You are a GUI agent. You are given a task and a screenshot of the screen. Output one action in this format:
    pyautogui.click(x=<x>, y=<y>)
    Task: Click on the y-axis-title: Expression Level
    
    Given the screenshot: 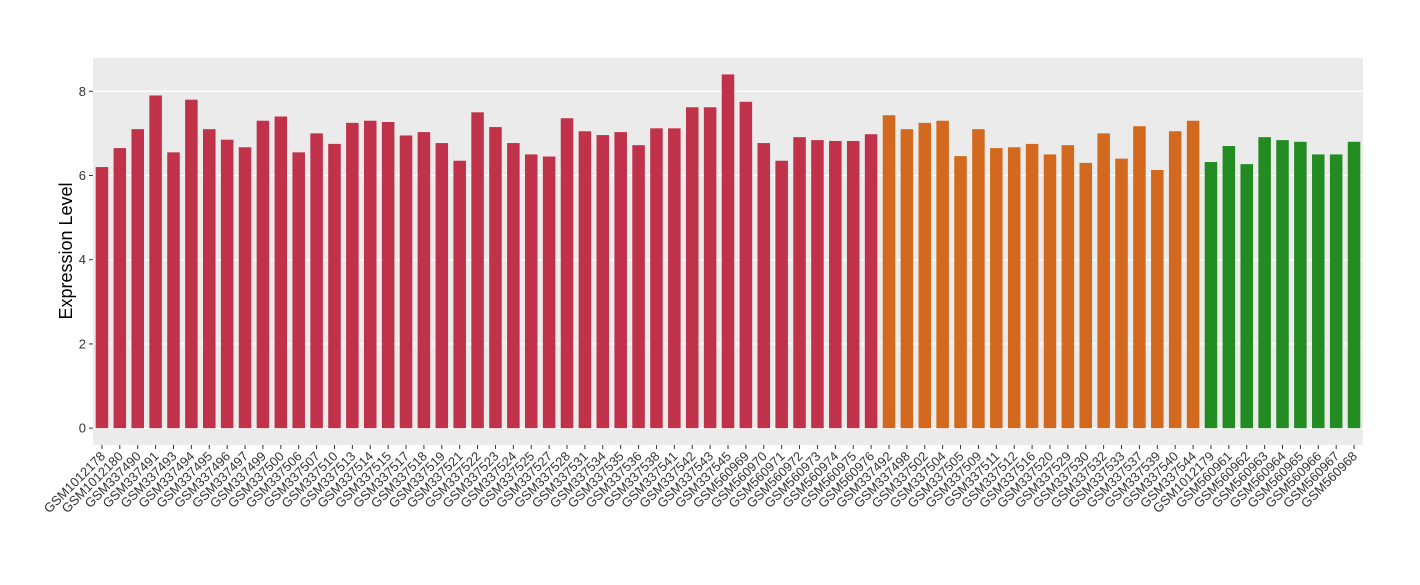 What is the action you would take?
    pyautogui.click(x=66, y=250)
    